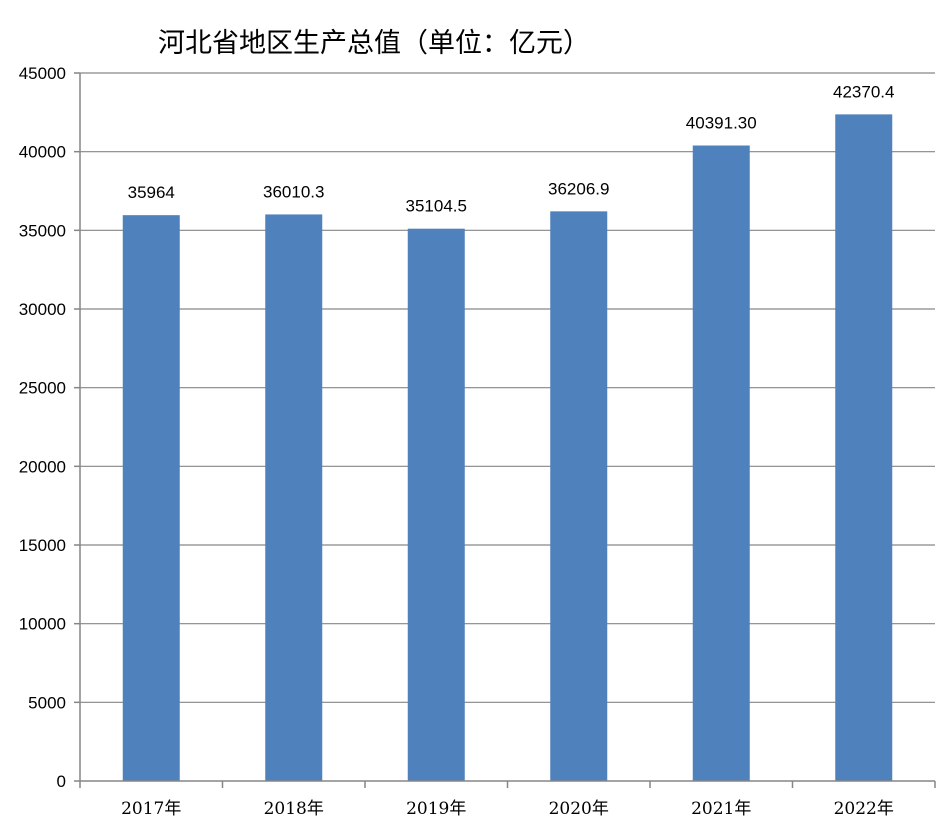  What do you see at coordinates (151, 192) in the screenshot?
I see `data-label: 35964` at bounding box center [151, 192].